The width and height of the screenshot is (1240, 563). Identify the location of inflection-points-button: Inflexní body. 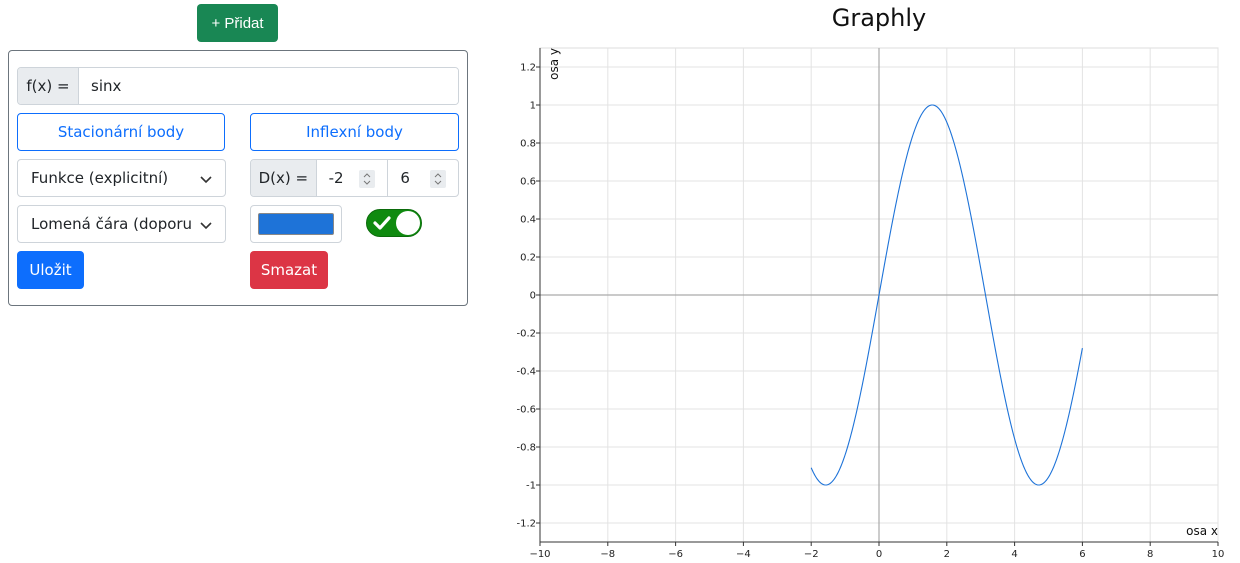
(354, 132).